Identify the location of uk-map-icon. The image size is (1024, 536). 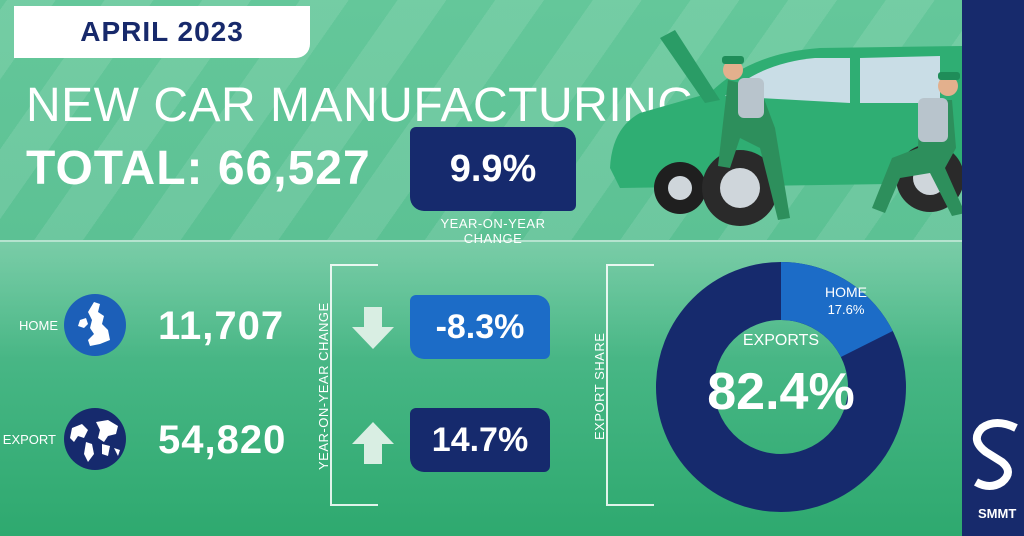
(95, 325).